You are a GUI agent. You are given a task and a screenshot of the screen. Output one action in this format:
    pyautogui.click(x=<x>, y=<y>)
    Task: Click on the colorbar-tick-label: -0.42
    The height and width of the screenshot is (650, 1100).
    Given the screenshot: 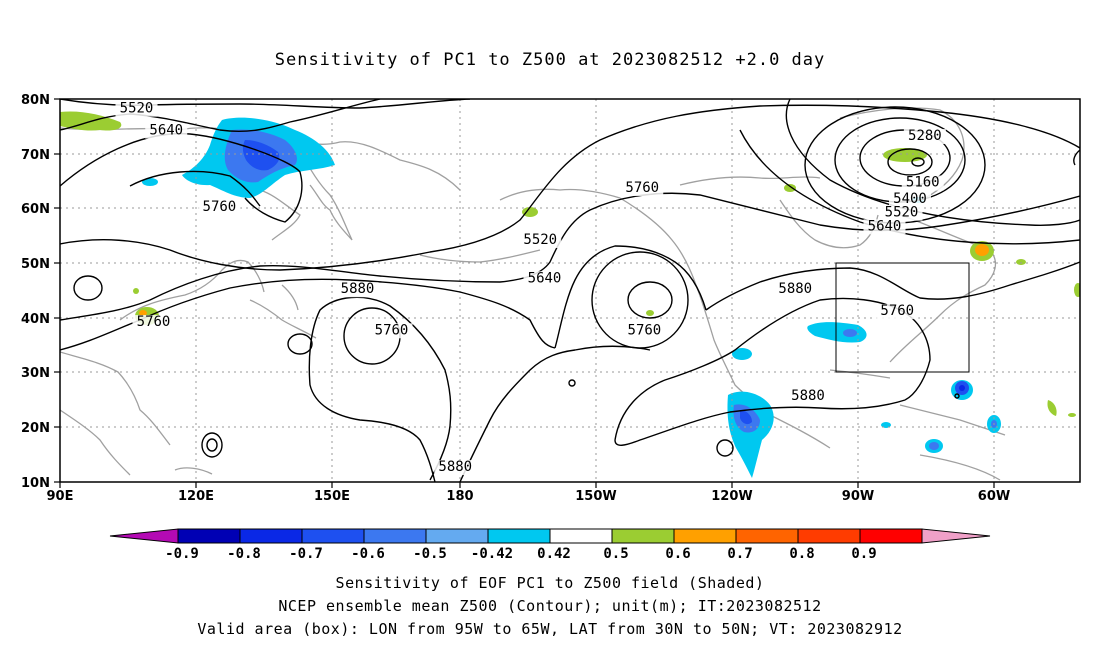 What is the action you would take?
    pyautogui.click(x=492, y=554)
    